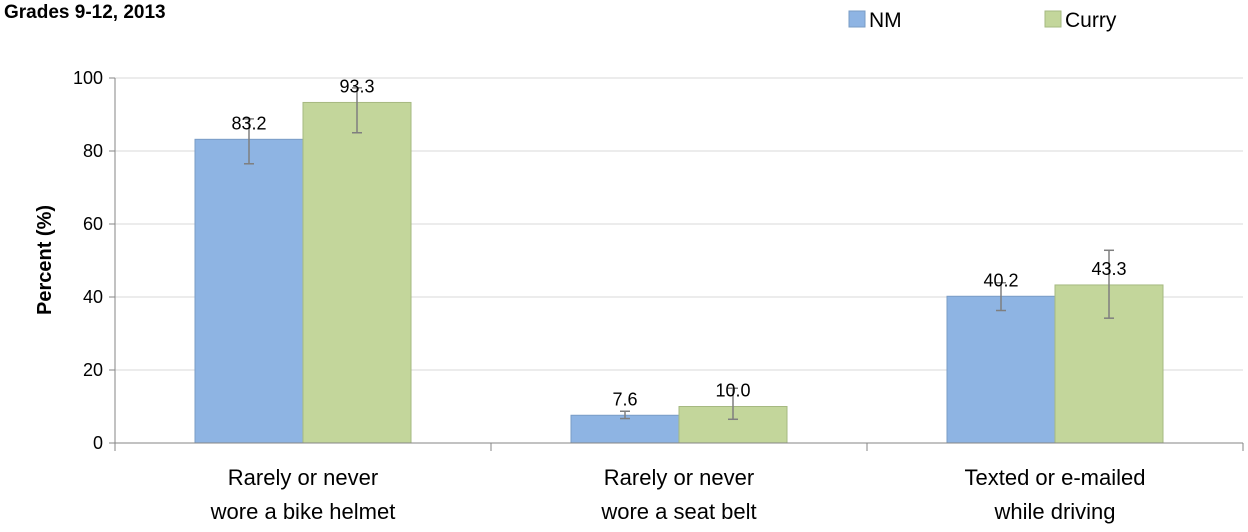 The image size is (1248, 532). What do you see at coordinates (248, 123) in the screenshot?
I see `data-label: 83.2` at bounding box center [248, 123].